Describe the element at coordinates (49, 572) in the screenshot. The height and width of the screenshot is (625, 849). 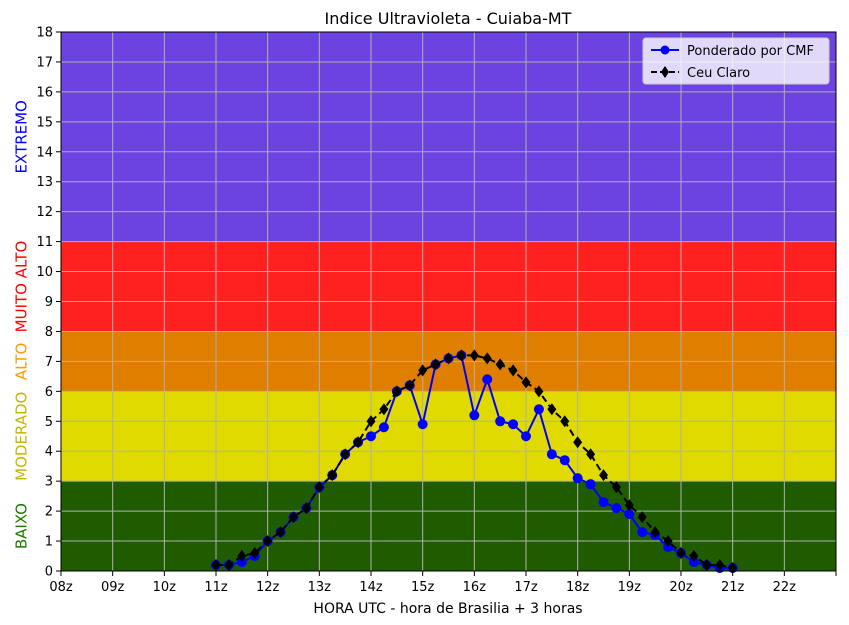
I see `y-tick-label: 0` at that location.